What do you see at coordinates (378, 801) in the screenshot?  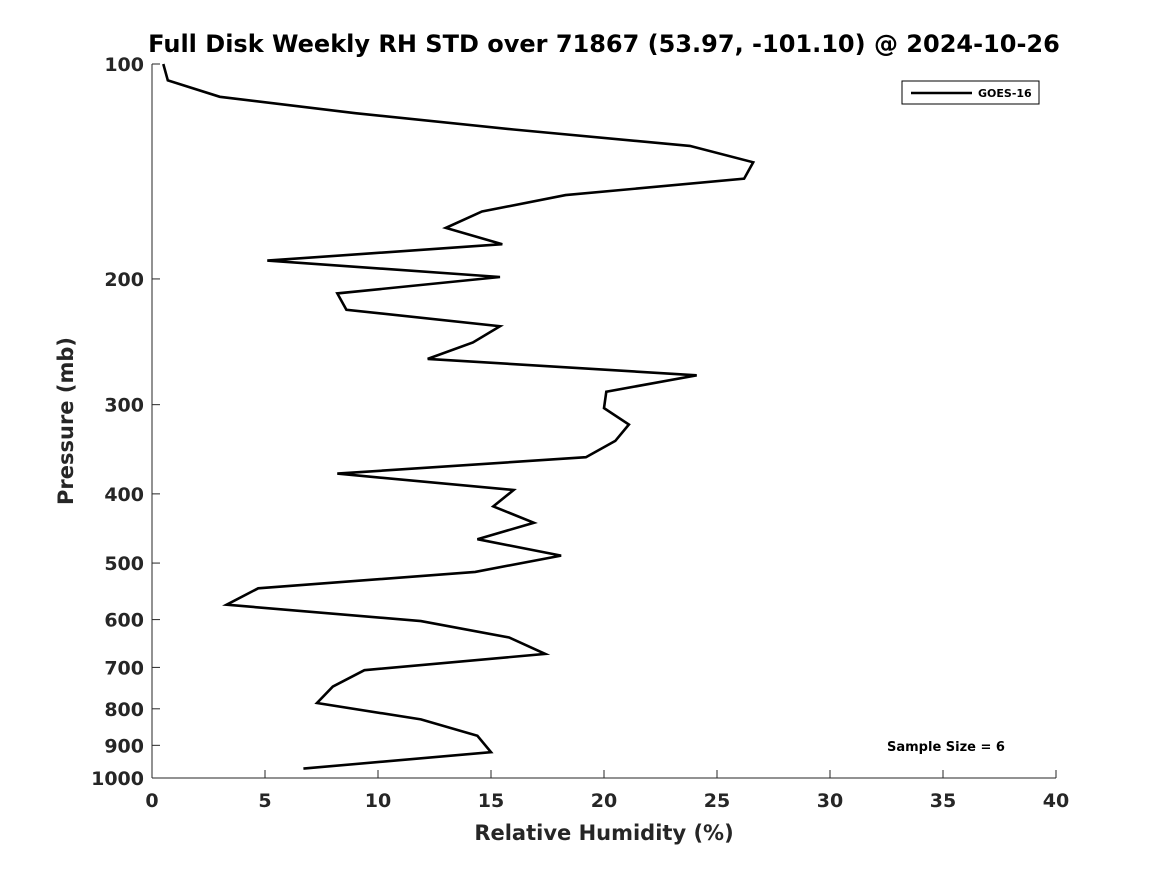 I see `x-tick-label: 10` at bounding box center [378, 801].